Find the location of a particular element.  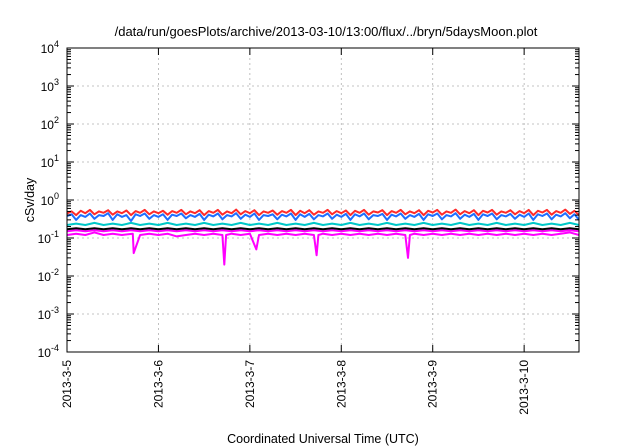

y-tick-label: 10¹ is located at coordinates (50, 161).